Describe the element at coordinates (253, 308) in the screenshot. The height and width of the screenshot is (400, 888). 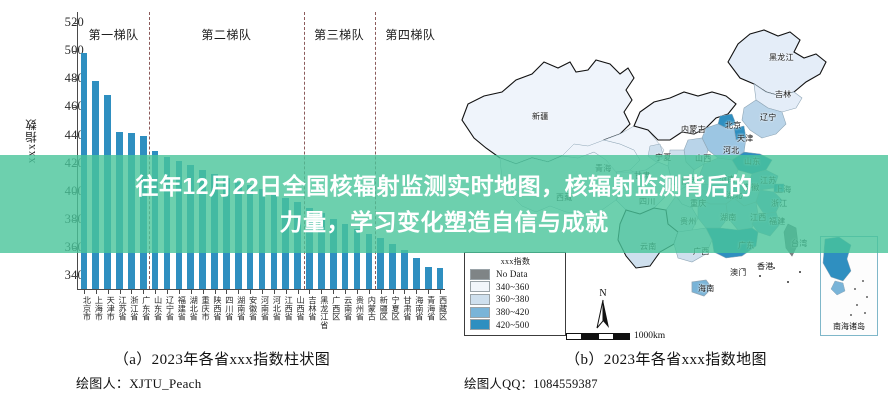
I see `x-axis-category-label: 安徽省` at that location.